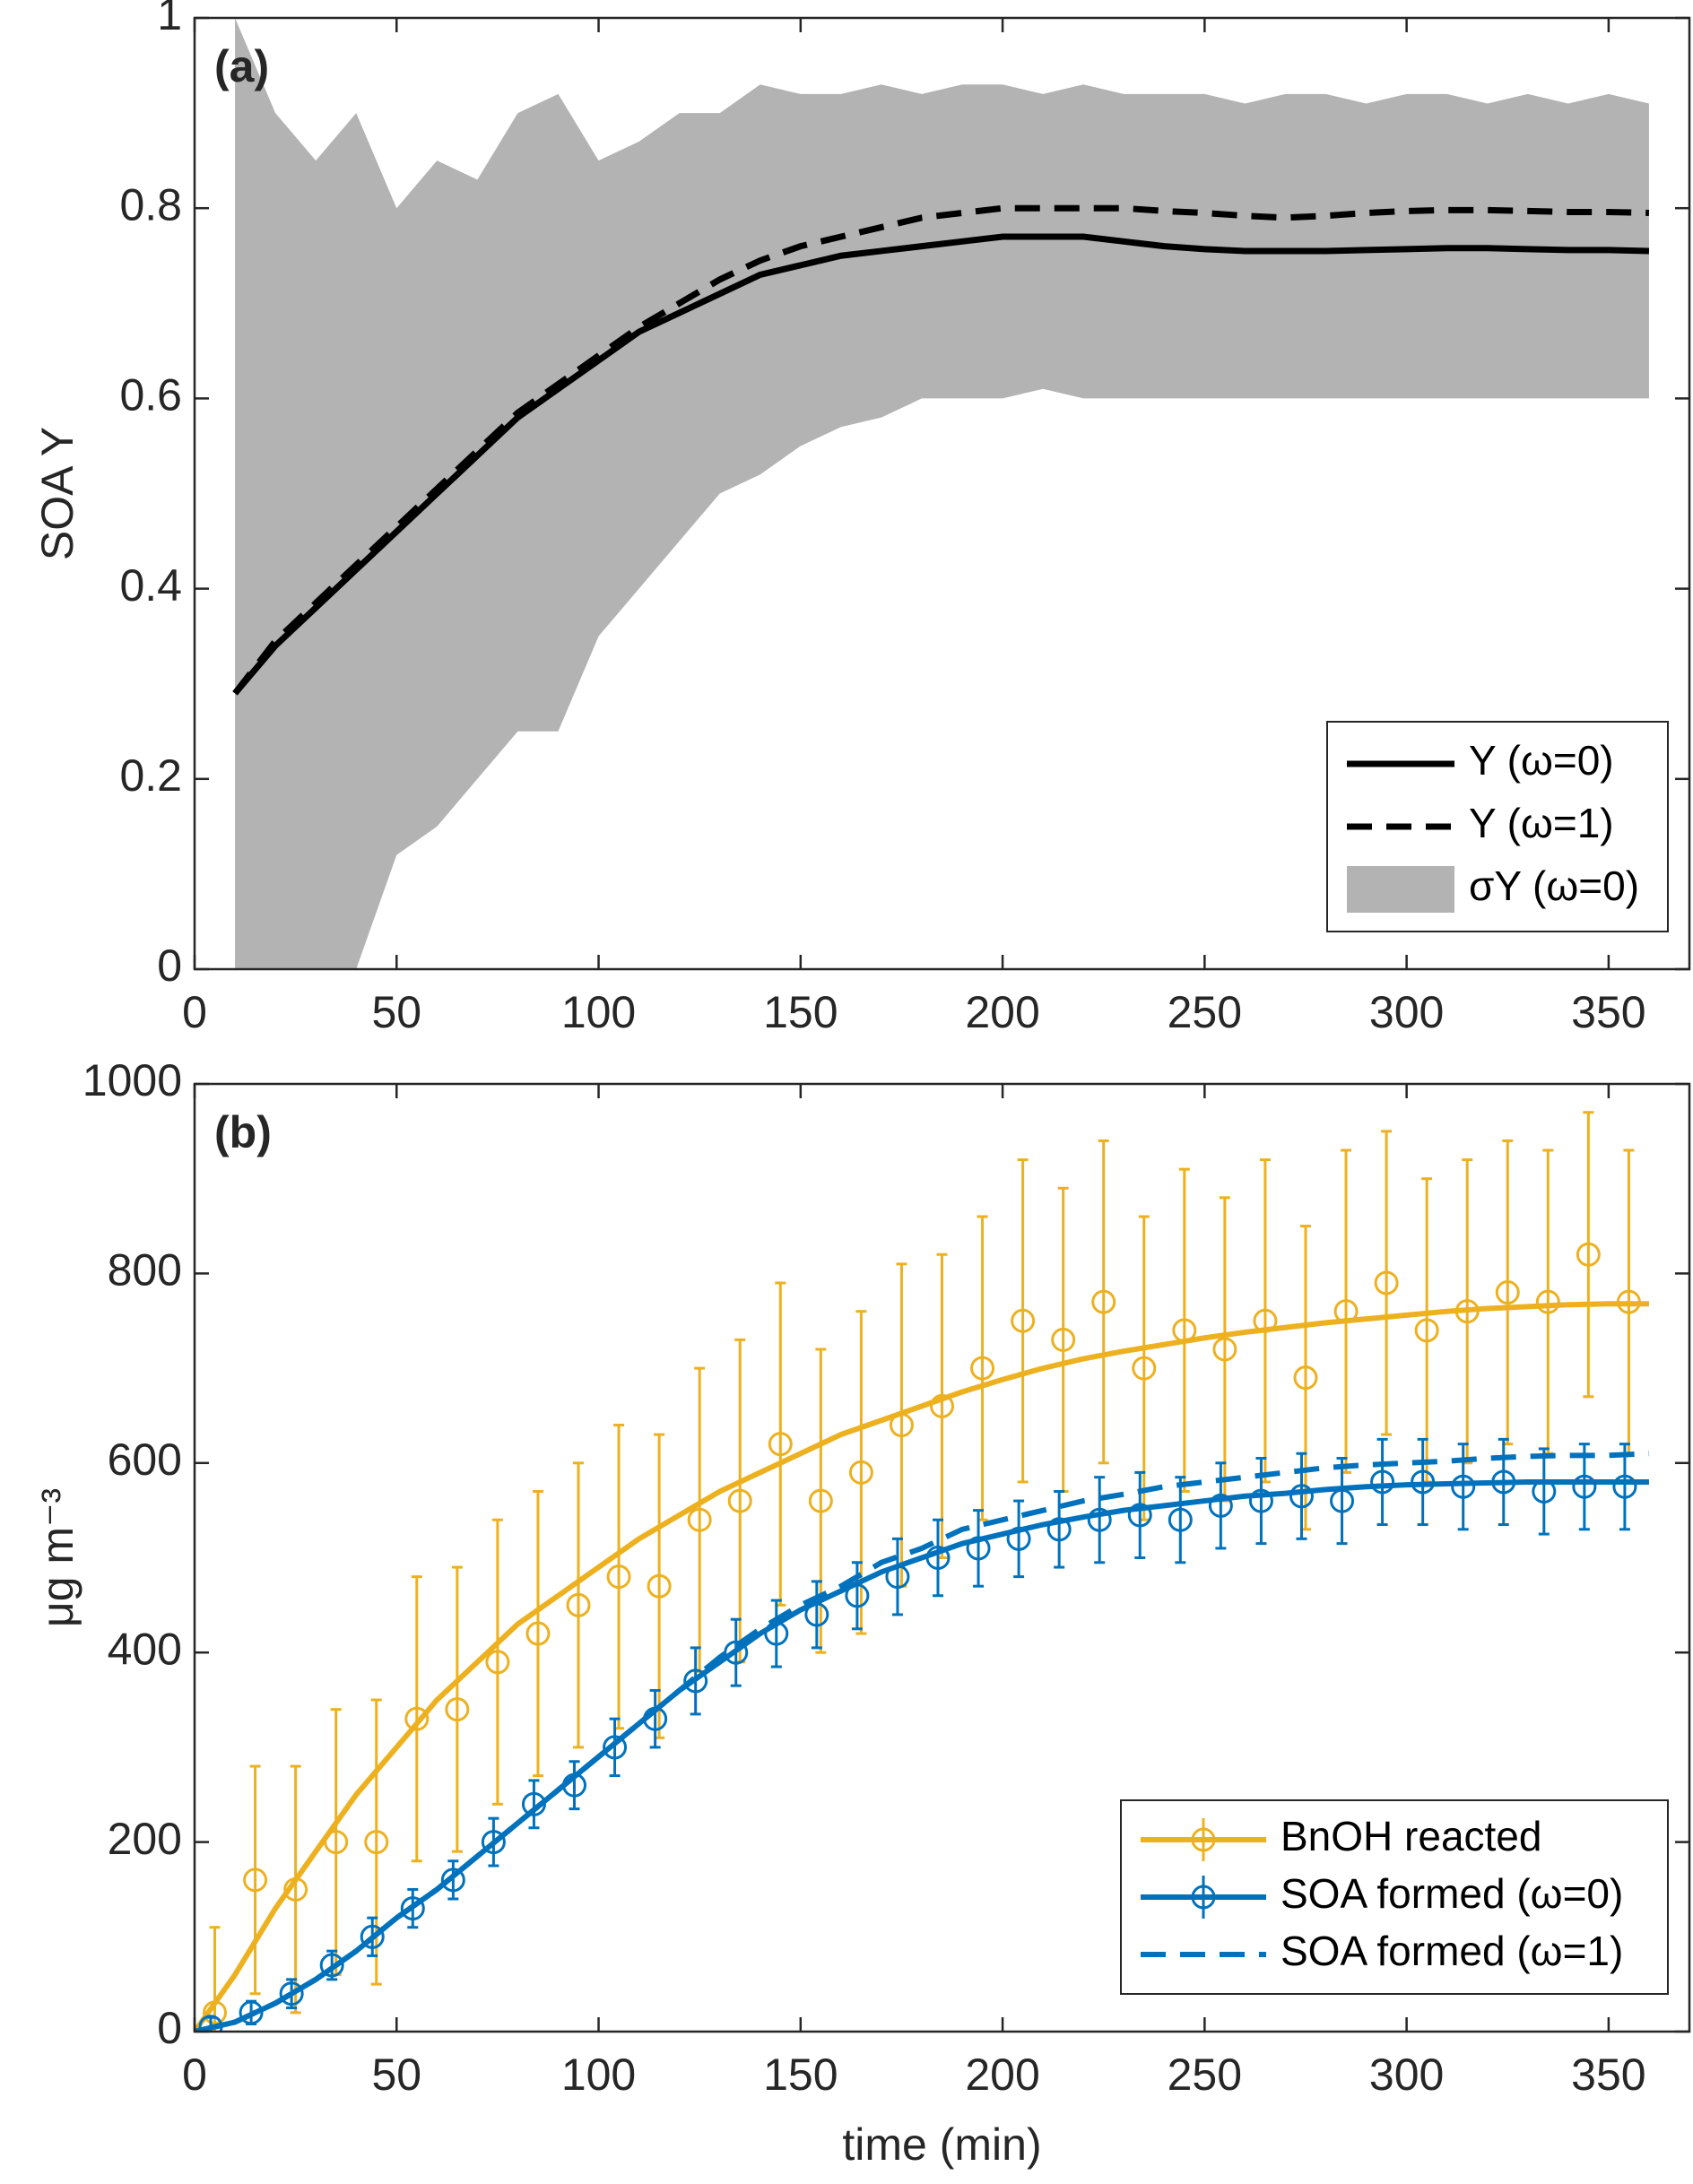 Image resolution: width=1693 pixels, height=2184 pixels. I want to click on y-axis-label: μg m⁻³, so click(57, 1558).